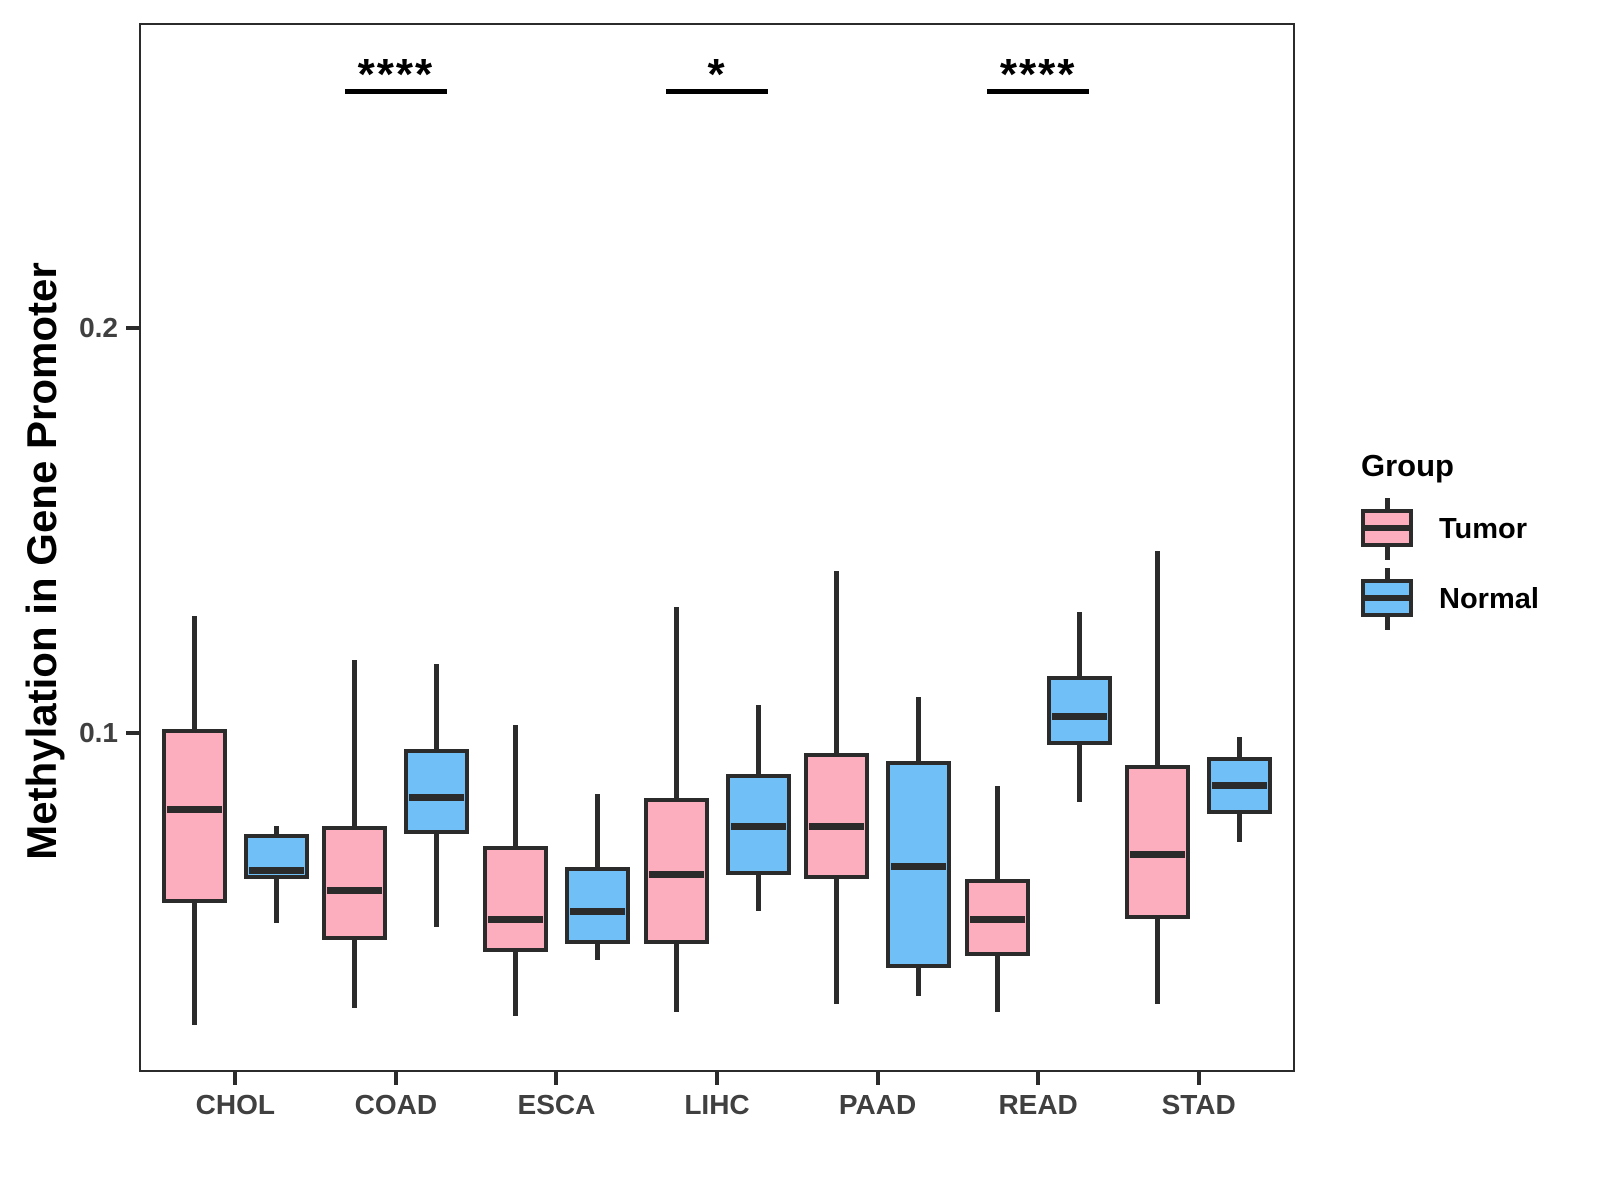 The height and width of the screenshot is (1200, 1600). What do you see at coordinates (1198, 1104) in the screenshot?
I see `x-category-label-STAD: STAD` at bounding box center [1198, 1104].